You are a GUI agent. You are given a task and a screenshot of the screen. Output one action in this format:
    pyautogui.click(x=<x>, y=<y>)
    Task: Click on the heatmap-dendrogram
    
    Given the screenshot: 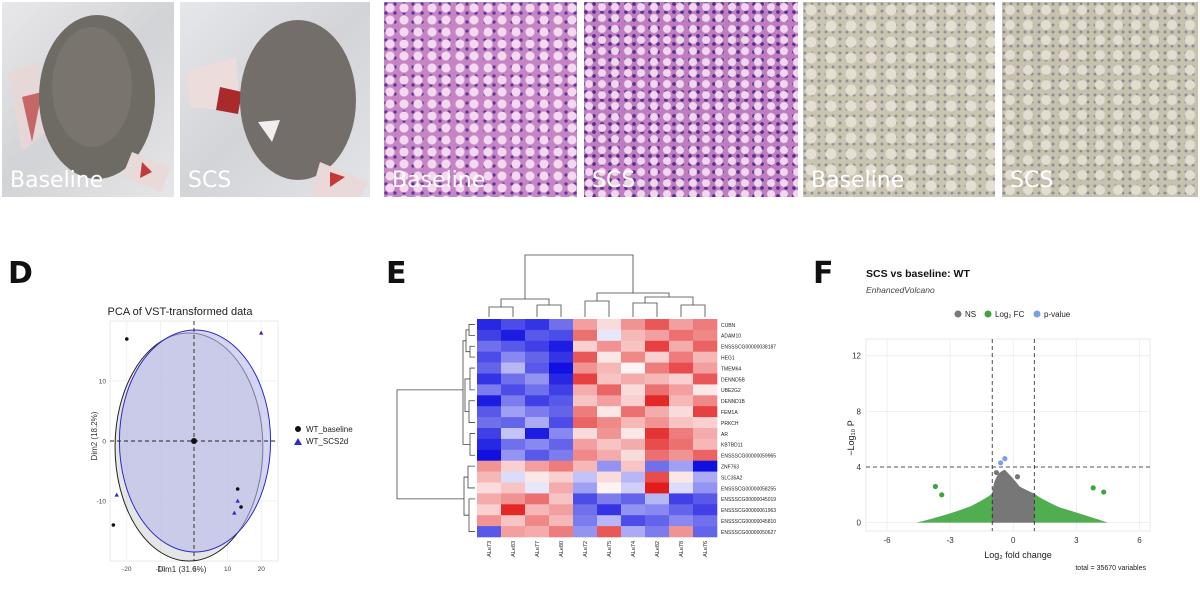 What is the action you would take?
    pyautogui.click(x=551, y=393)
    